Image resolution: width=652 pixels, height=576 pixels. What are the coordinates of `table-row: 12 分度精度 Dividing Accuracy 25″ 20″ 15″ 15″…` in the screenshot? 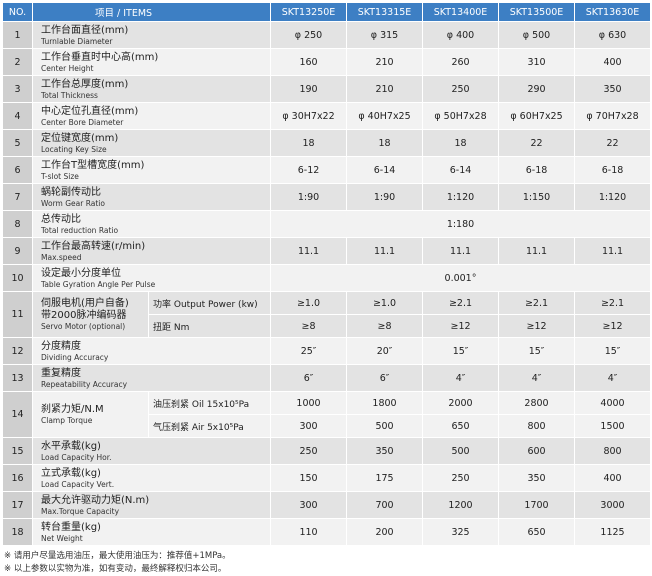 It's located at (327, 351).